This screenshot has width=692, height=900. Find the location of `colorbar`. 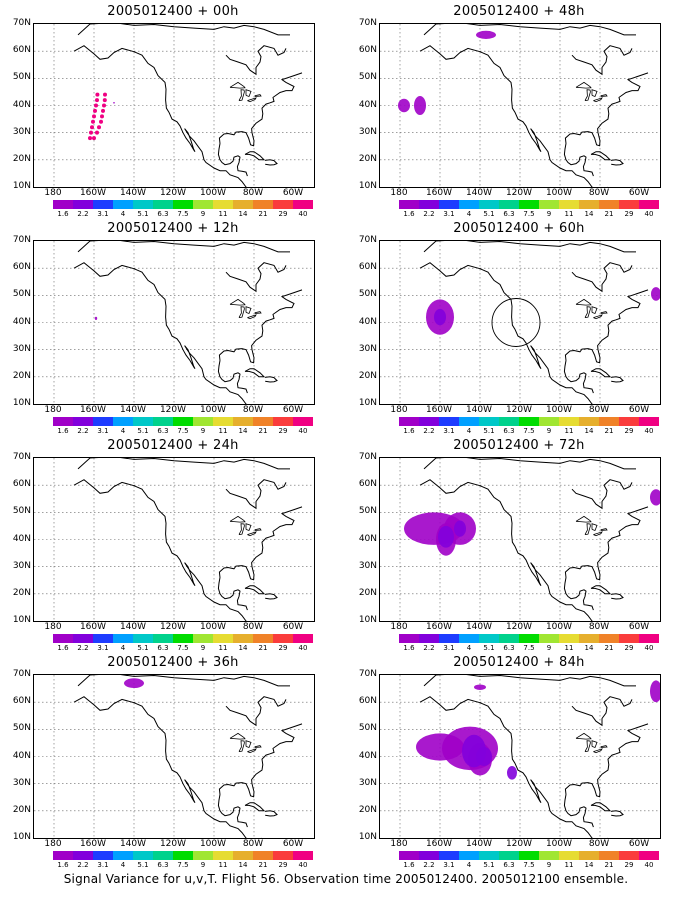

colorbar is located at coordinates (183, 638).